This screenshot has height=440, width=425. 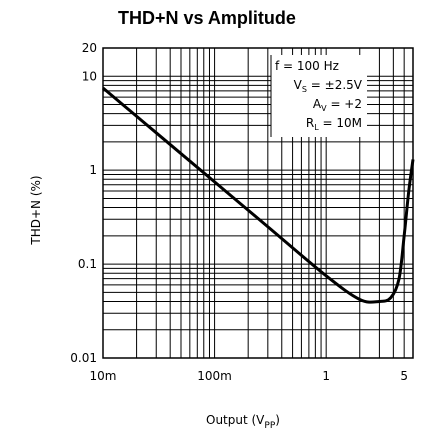 What do you see at coordinates (207, 18) in the screenshot?
I see `chart-title: THD+N vs Amplitude` at bounding box center [207, 18].